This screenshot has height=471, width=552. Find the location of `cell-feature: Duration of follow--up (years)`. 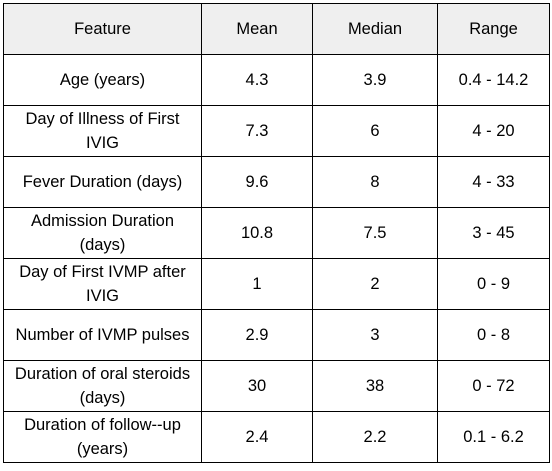

cell-feature: Duration of follow--up (years) is located at coordinates (102, 437).